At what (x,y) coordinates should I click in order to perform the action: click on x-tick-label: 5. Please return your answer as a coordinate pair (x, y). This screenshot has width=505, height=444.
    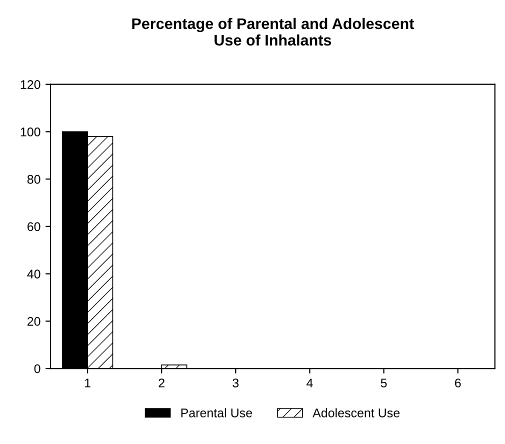
    Looking at the image, I should click on (383, 383).